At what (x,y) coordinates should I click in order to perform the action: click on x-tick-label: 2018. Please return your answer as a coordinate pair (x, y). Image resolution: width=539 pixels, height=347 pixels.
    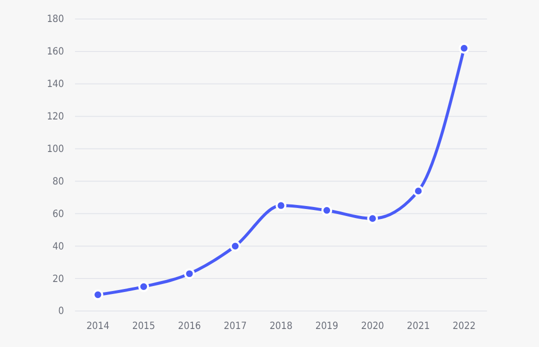
    Looking at the image, I should click on (281, 326).